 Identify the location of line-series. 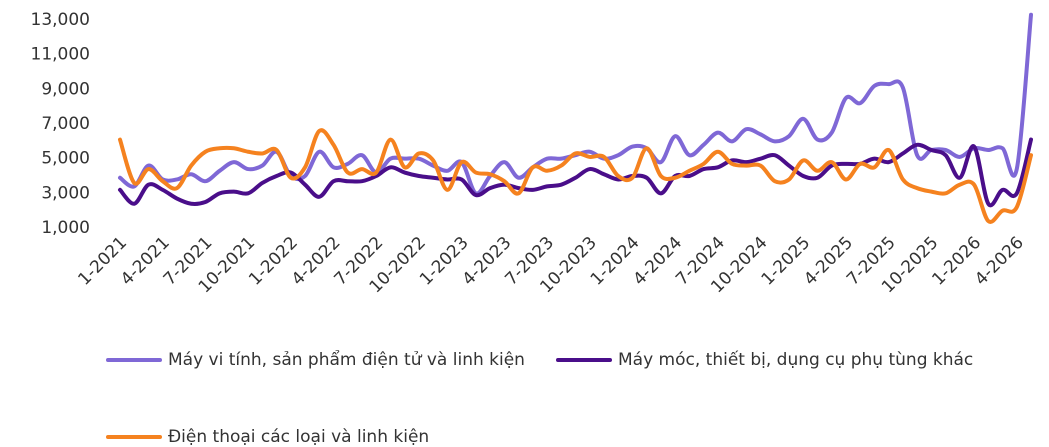
(575, 172).